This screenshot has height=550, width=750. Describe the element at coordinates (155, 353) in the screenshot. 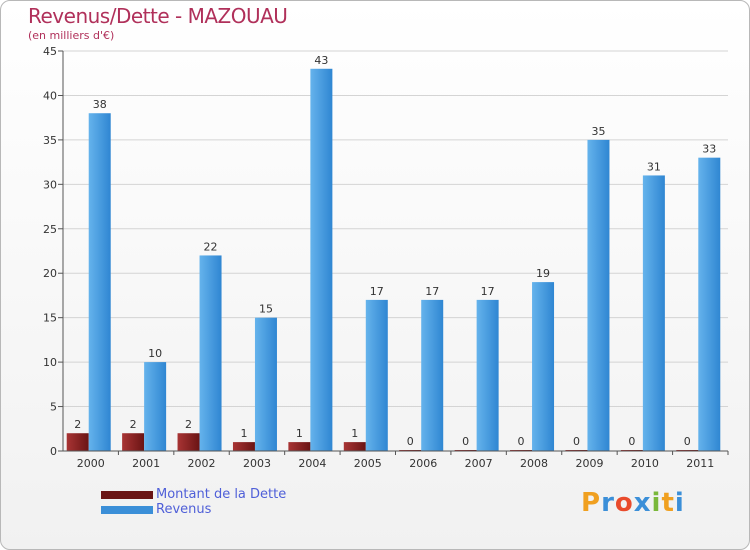

I see `value-label-revenue: 10` at that location.